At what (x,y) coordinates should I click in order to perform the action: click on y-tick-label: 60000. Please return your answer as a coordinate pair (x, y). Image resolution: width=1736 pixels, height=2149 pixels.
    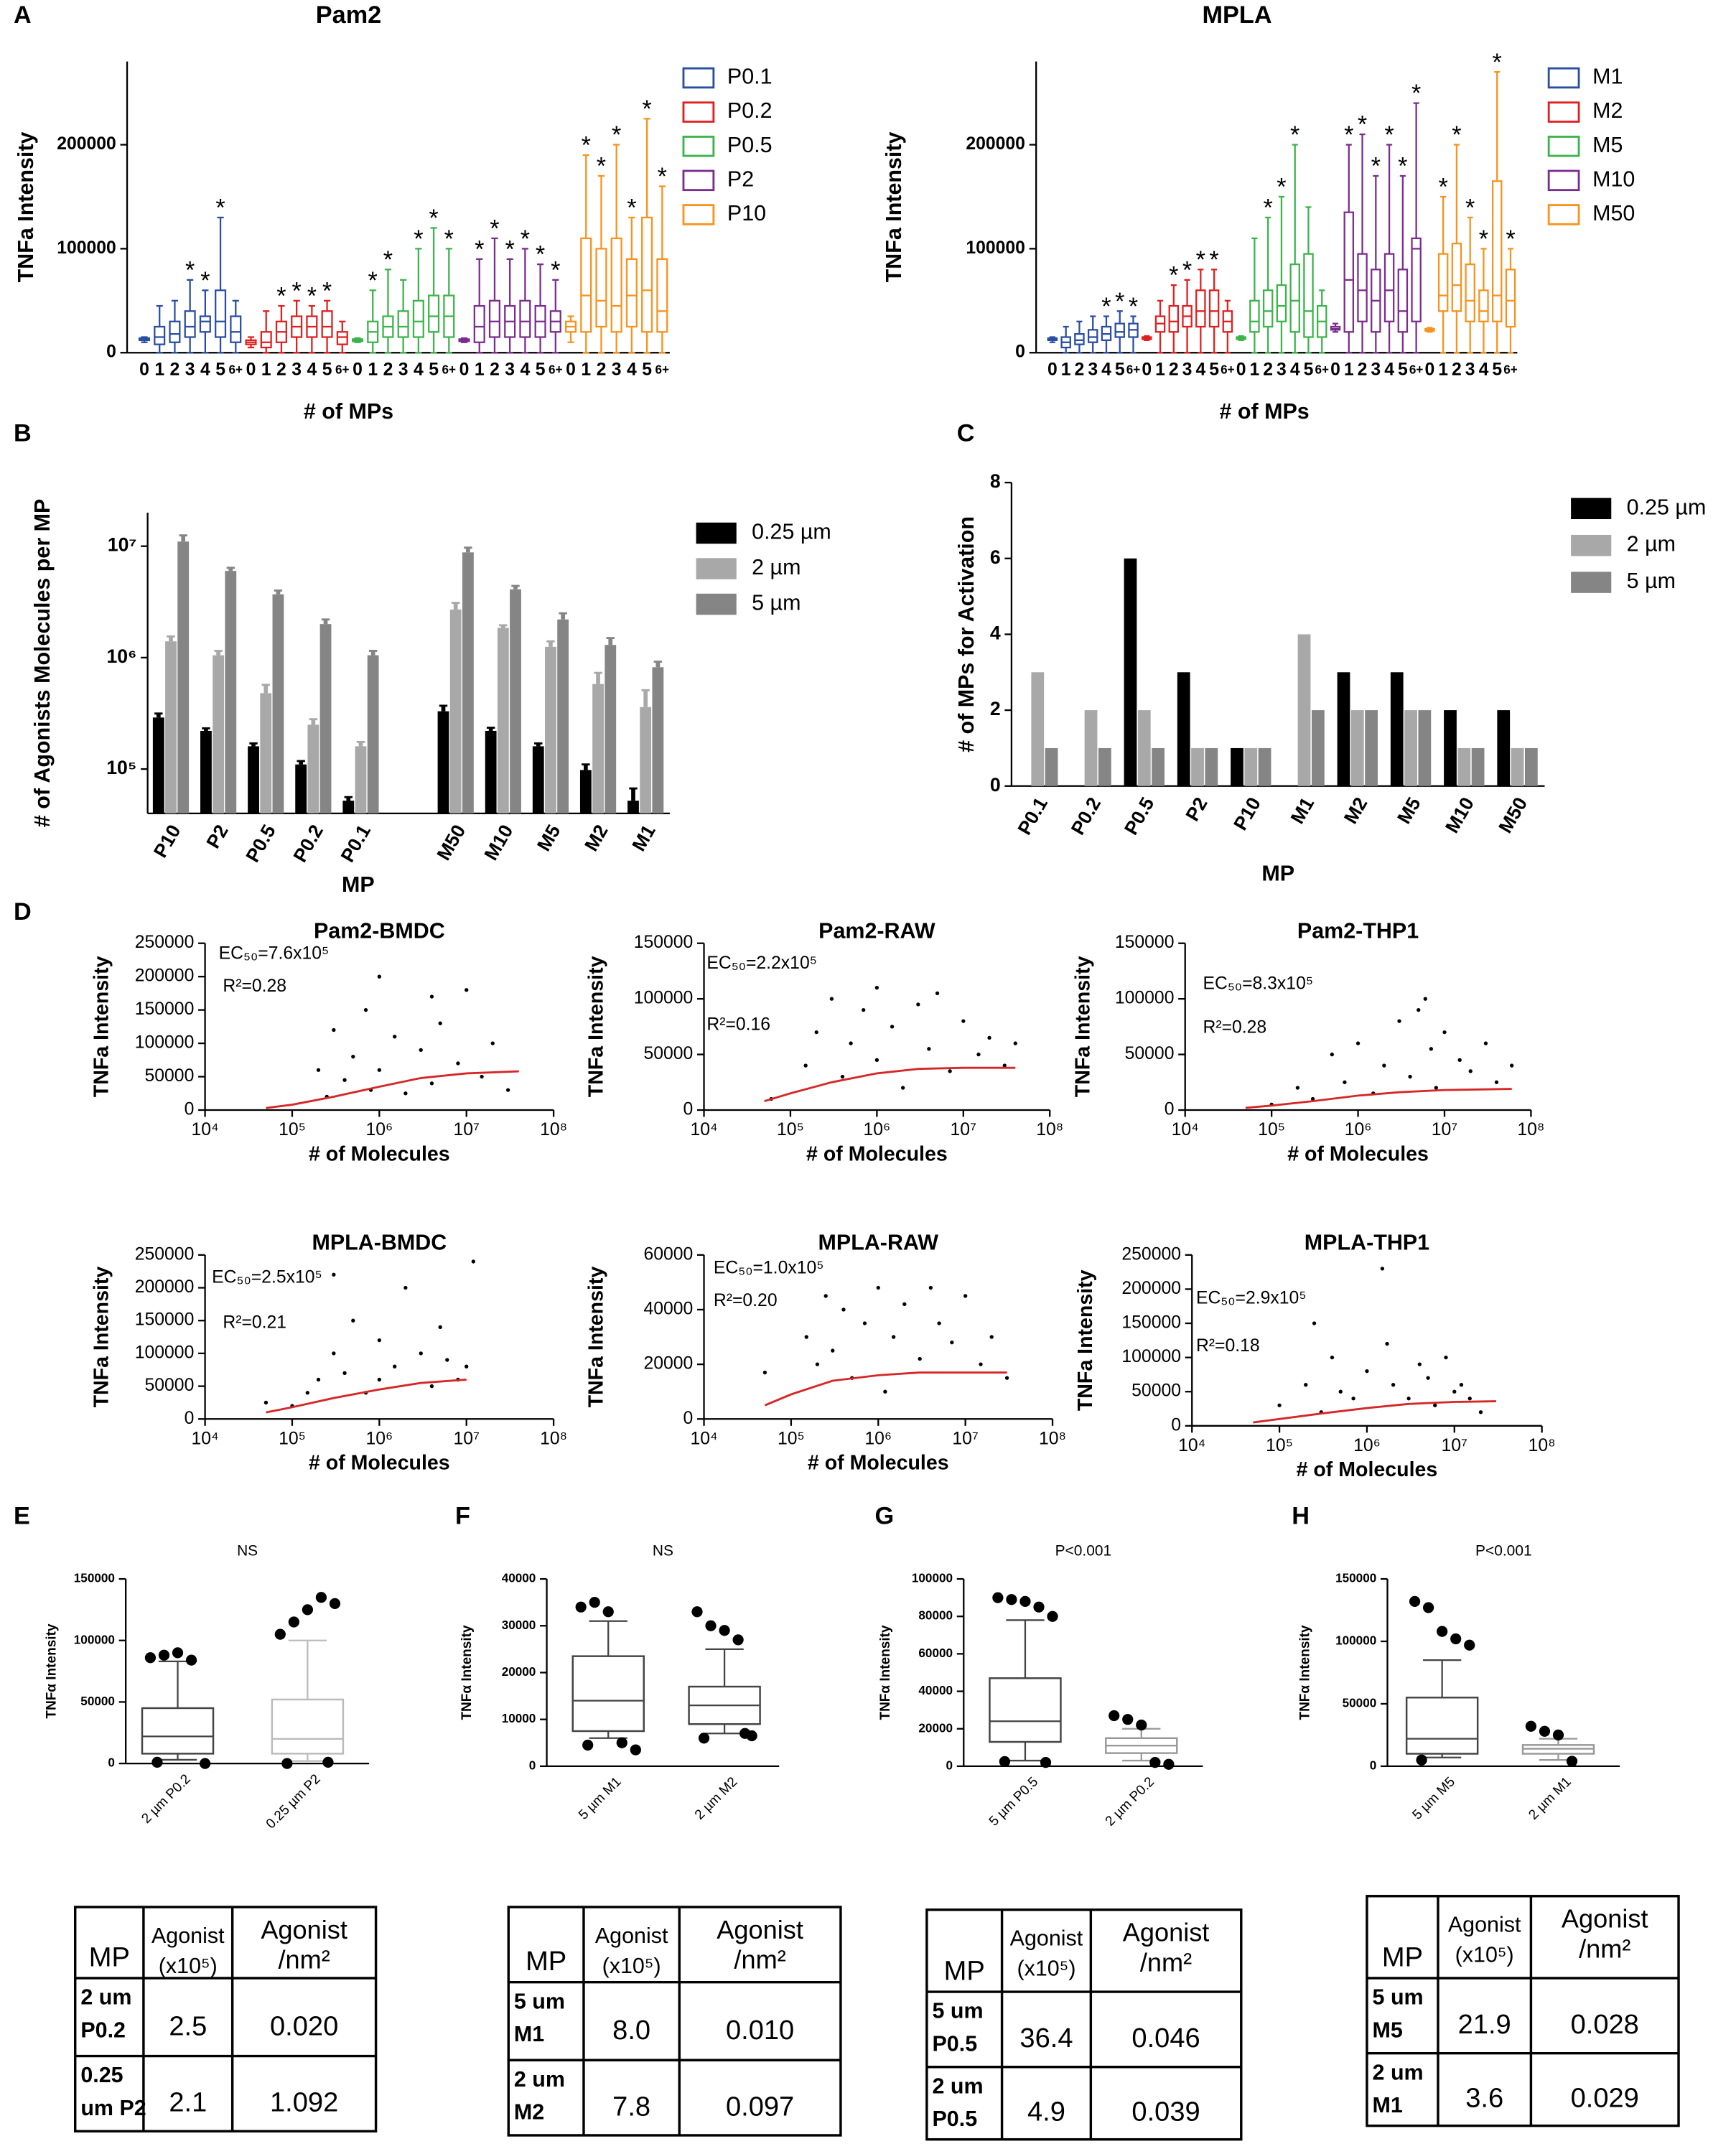
    Looking at the image, I should click on (935, 1653).